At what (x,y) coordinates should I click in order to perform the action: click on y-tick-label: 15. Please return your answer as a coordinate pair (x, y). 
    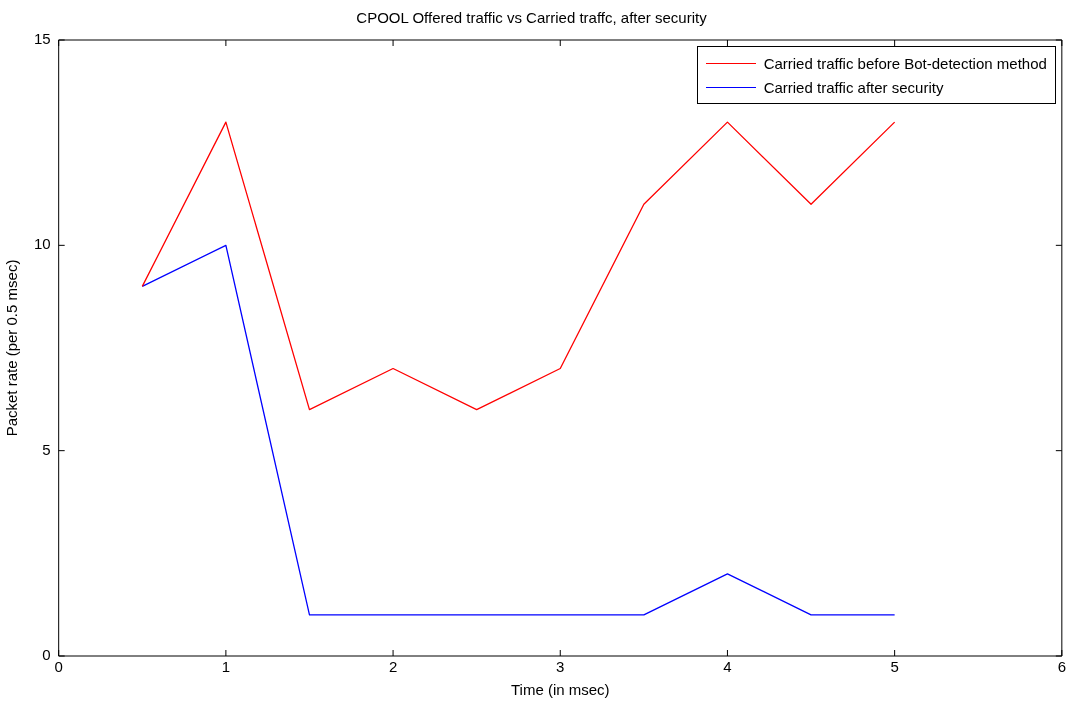
    Looking at the image, I should click on (42, 39).